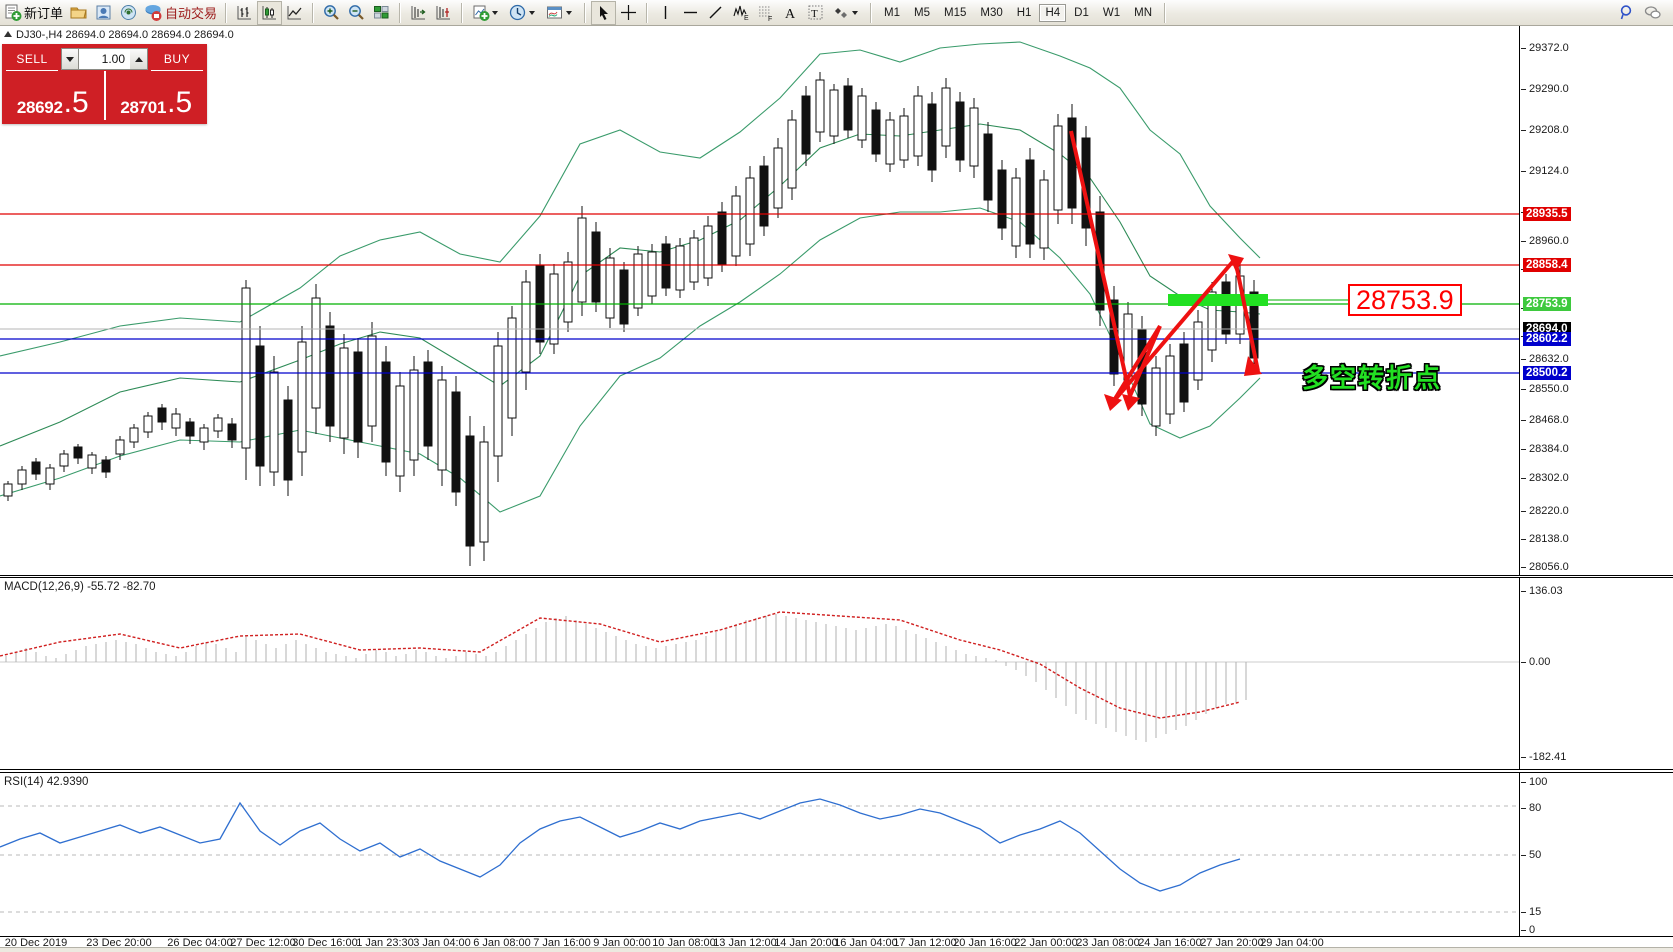 The width and height of the screenshot is (1673, 952). Describe the element at coordinates (1652, 13) in the screenshot. I see `chat-button` at that location.